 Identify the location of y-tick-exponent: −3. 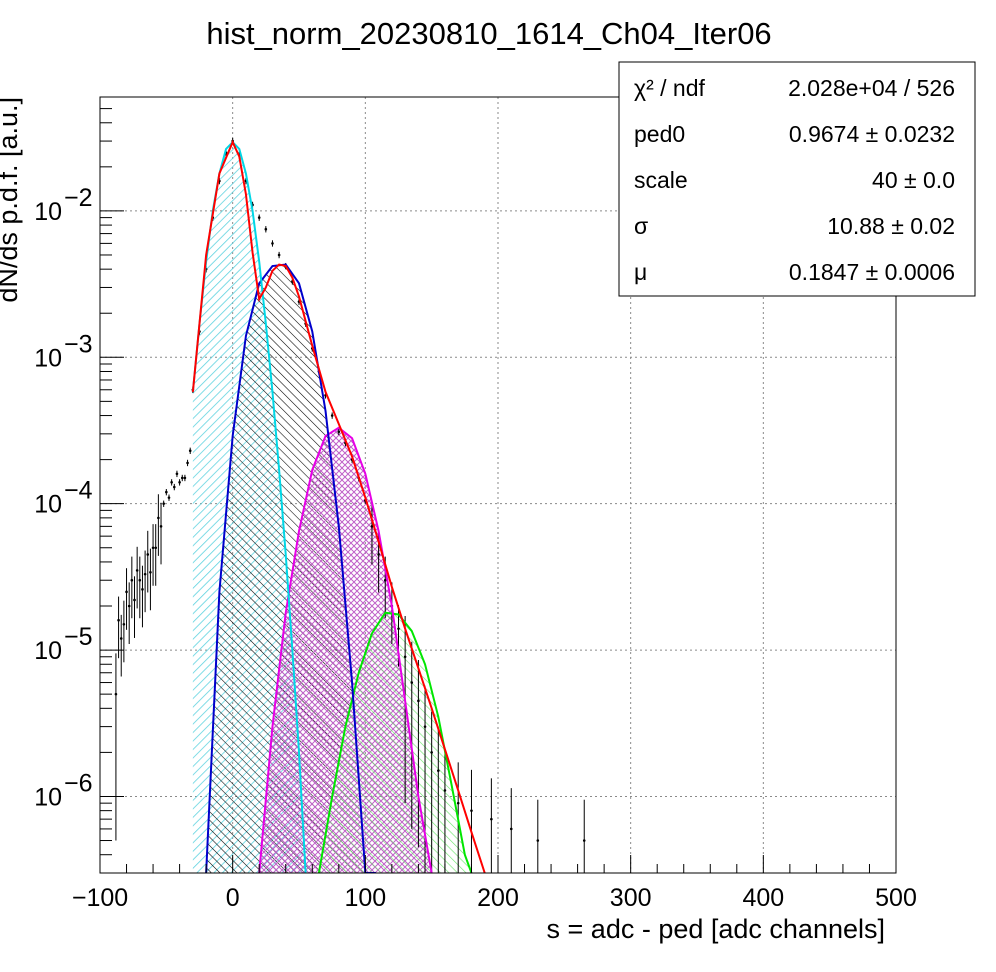
(78, 344).